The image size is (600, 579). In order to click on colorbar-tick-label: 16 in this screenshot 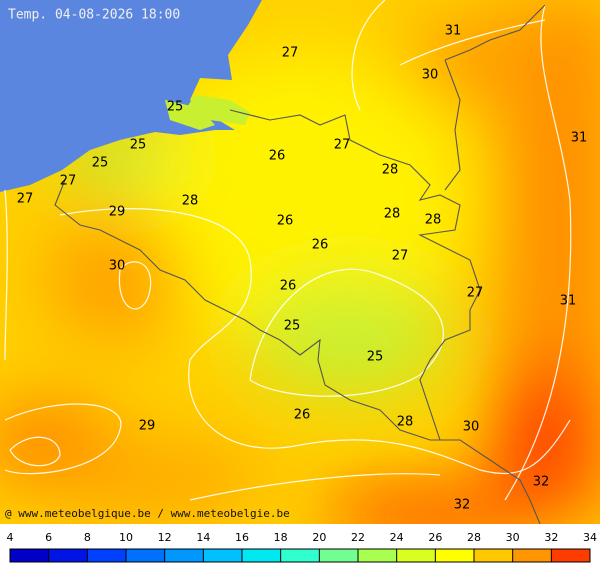, I will do `click(242, 537)`.